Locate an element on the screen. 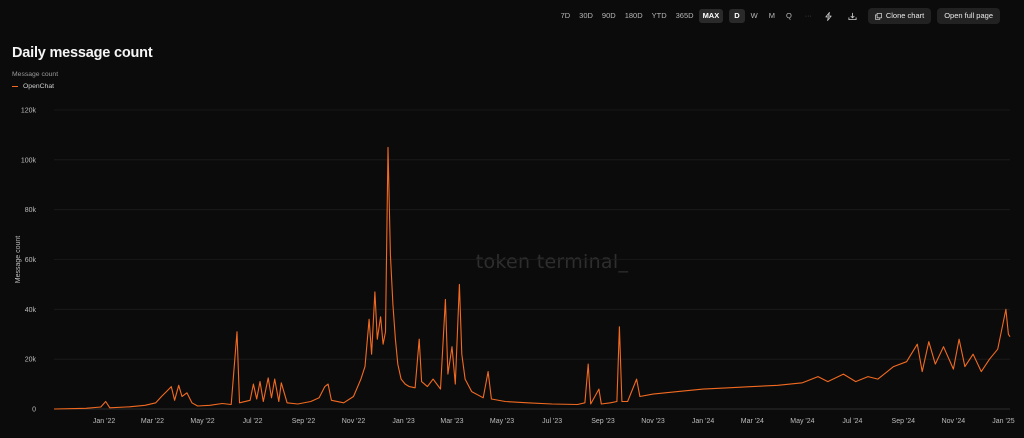  y-tick-label: 100k is located at coordinates (29, 160).